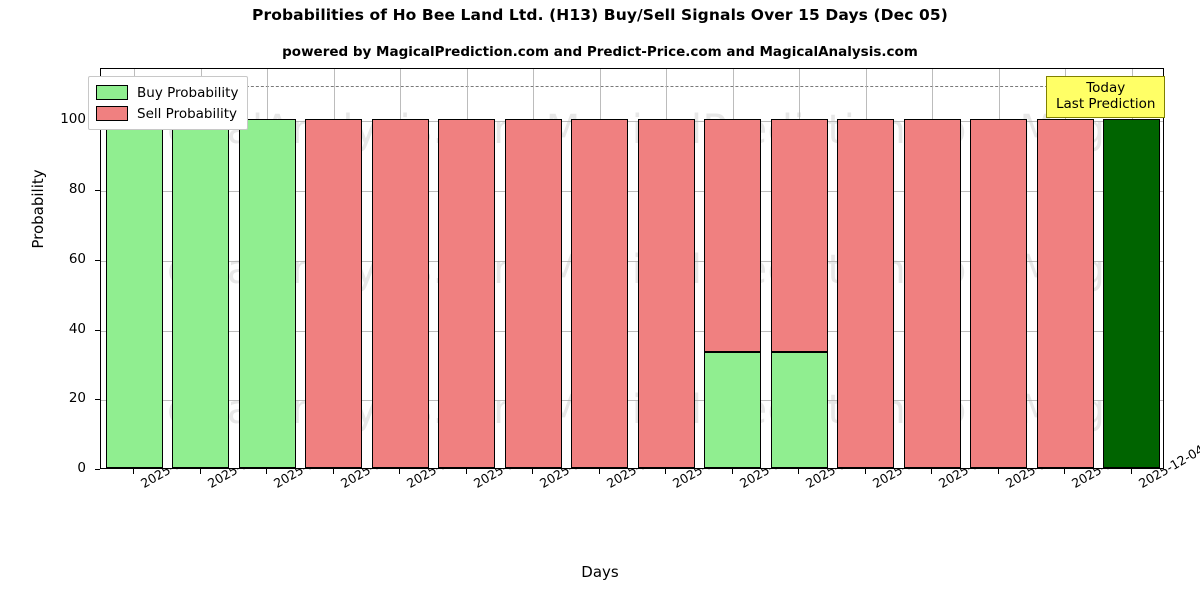 The width and height of the screenshot is (1200, 600). What do you see at coordinates (838, 466) in the screenshot?
I see `x-tick-label: 2025-11-27` at bounding box center [838, 466].